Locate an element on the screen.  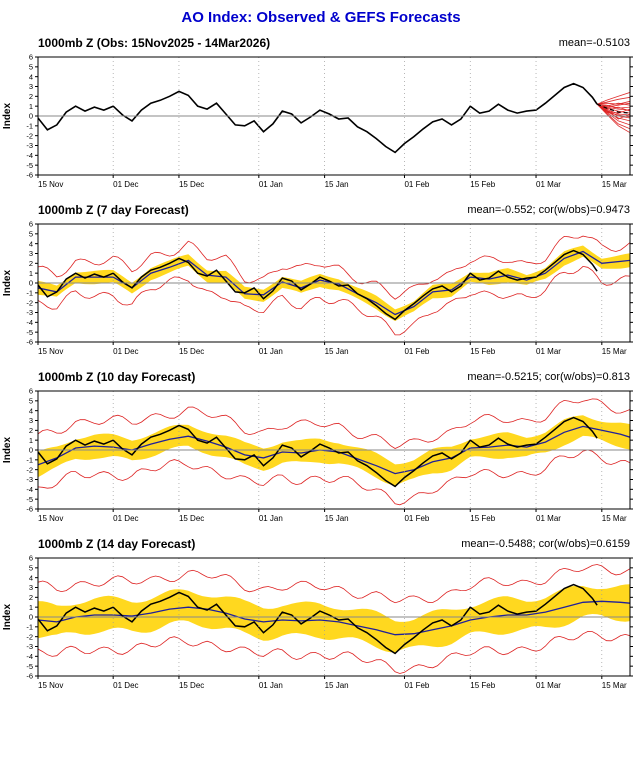
panel-10day-stats: mean=-0.5215; cor(w/obs)=0.813 is located at coordinates (548, 377).